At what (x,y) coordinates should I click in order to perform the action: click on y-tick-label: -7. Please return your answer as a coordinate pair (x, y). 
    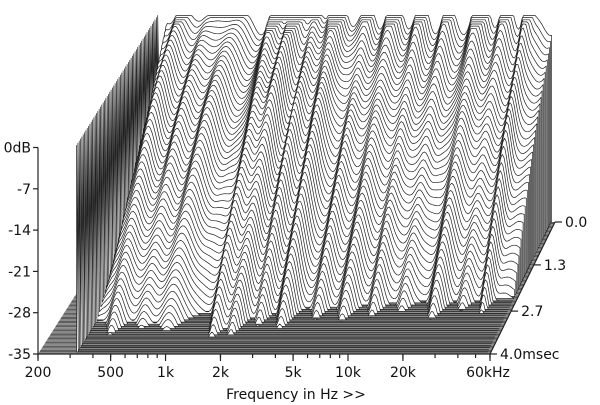
    Looking at the image, I should click on (24, 190).